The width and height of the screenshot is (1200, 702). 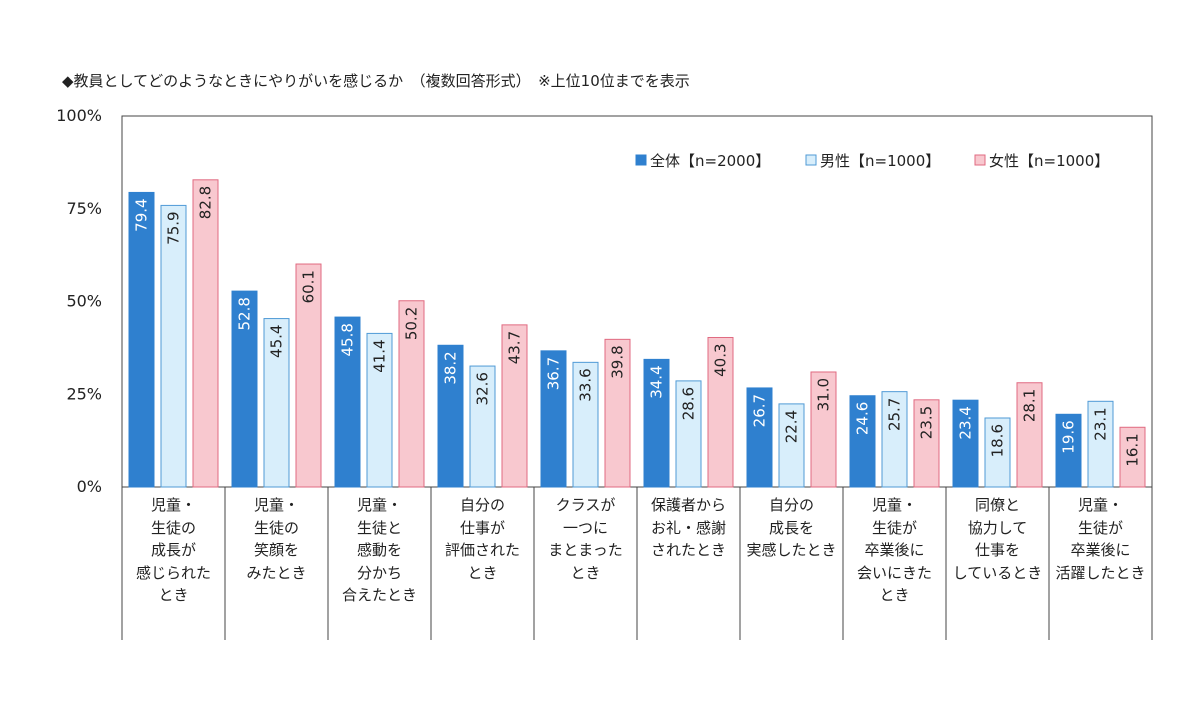 I want to click on x-tick-label: 同僚と 協力して 仕事を しているとき, so click(x=997, y=539).